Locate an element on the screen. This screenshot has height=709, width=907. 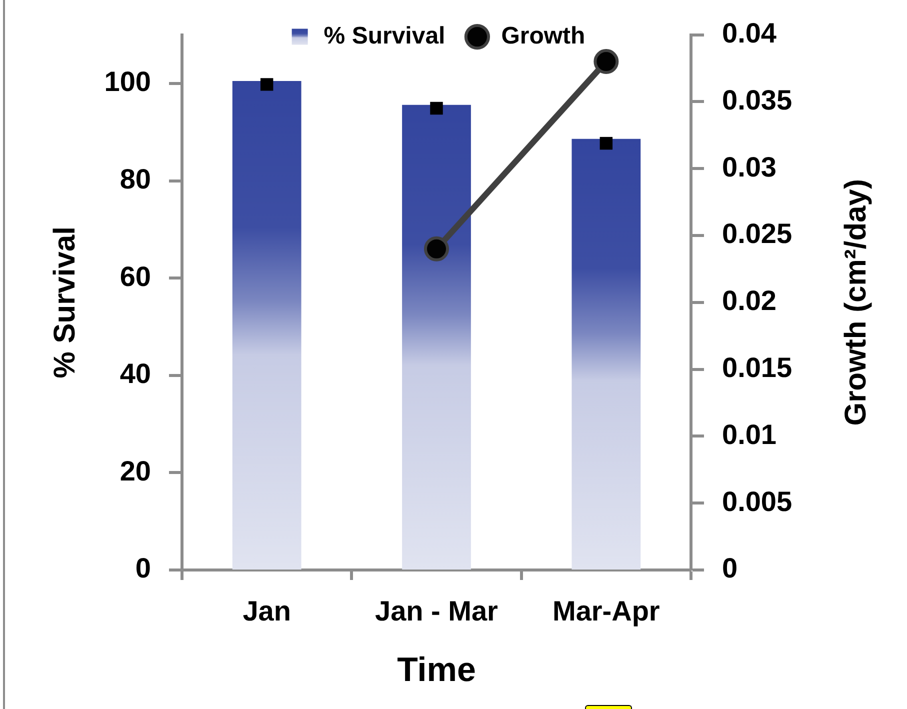
y2-tick-label: 0 is located at coordinates (730, 568).